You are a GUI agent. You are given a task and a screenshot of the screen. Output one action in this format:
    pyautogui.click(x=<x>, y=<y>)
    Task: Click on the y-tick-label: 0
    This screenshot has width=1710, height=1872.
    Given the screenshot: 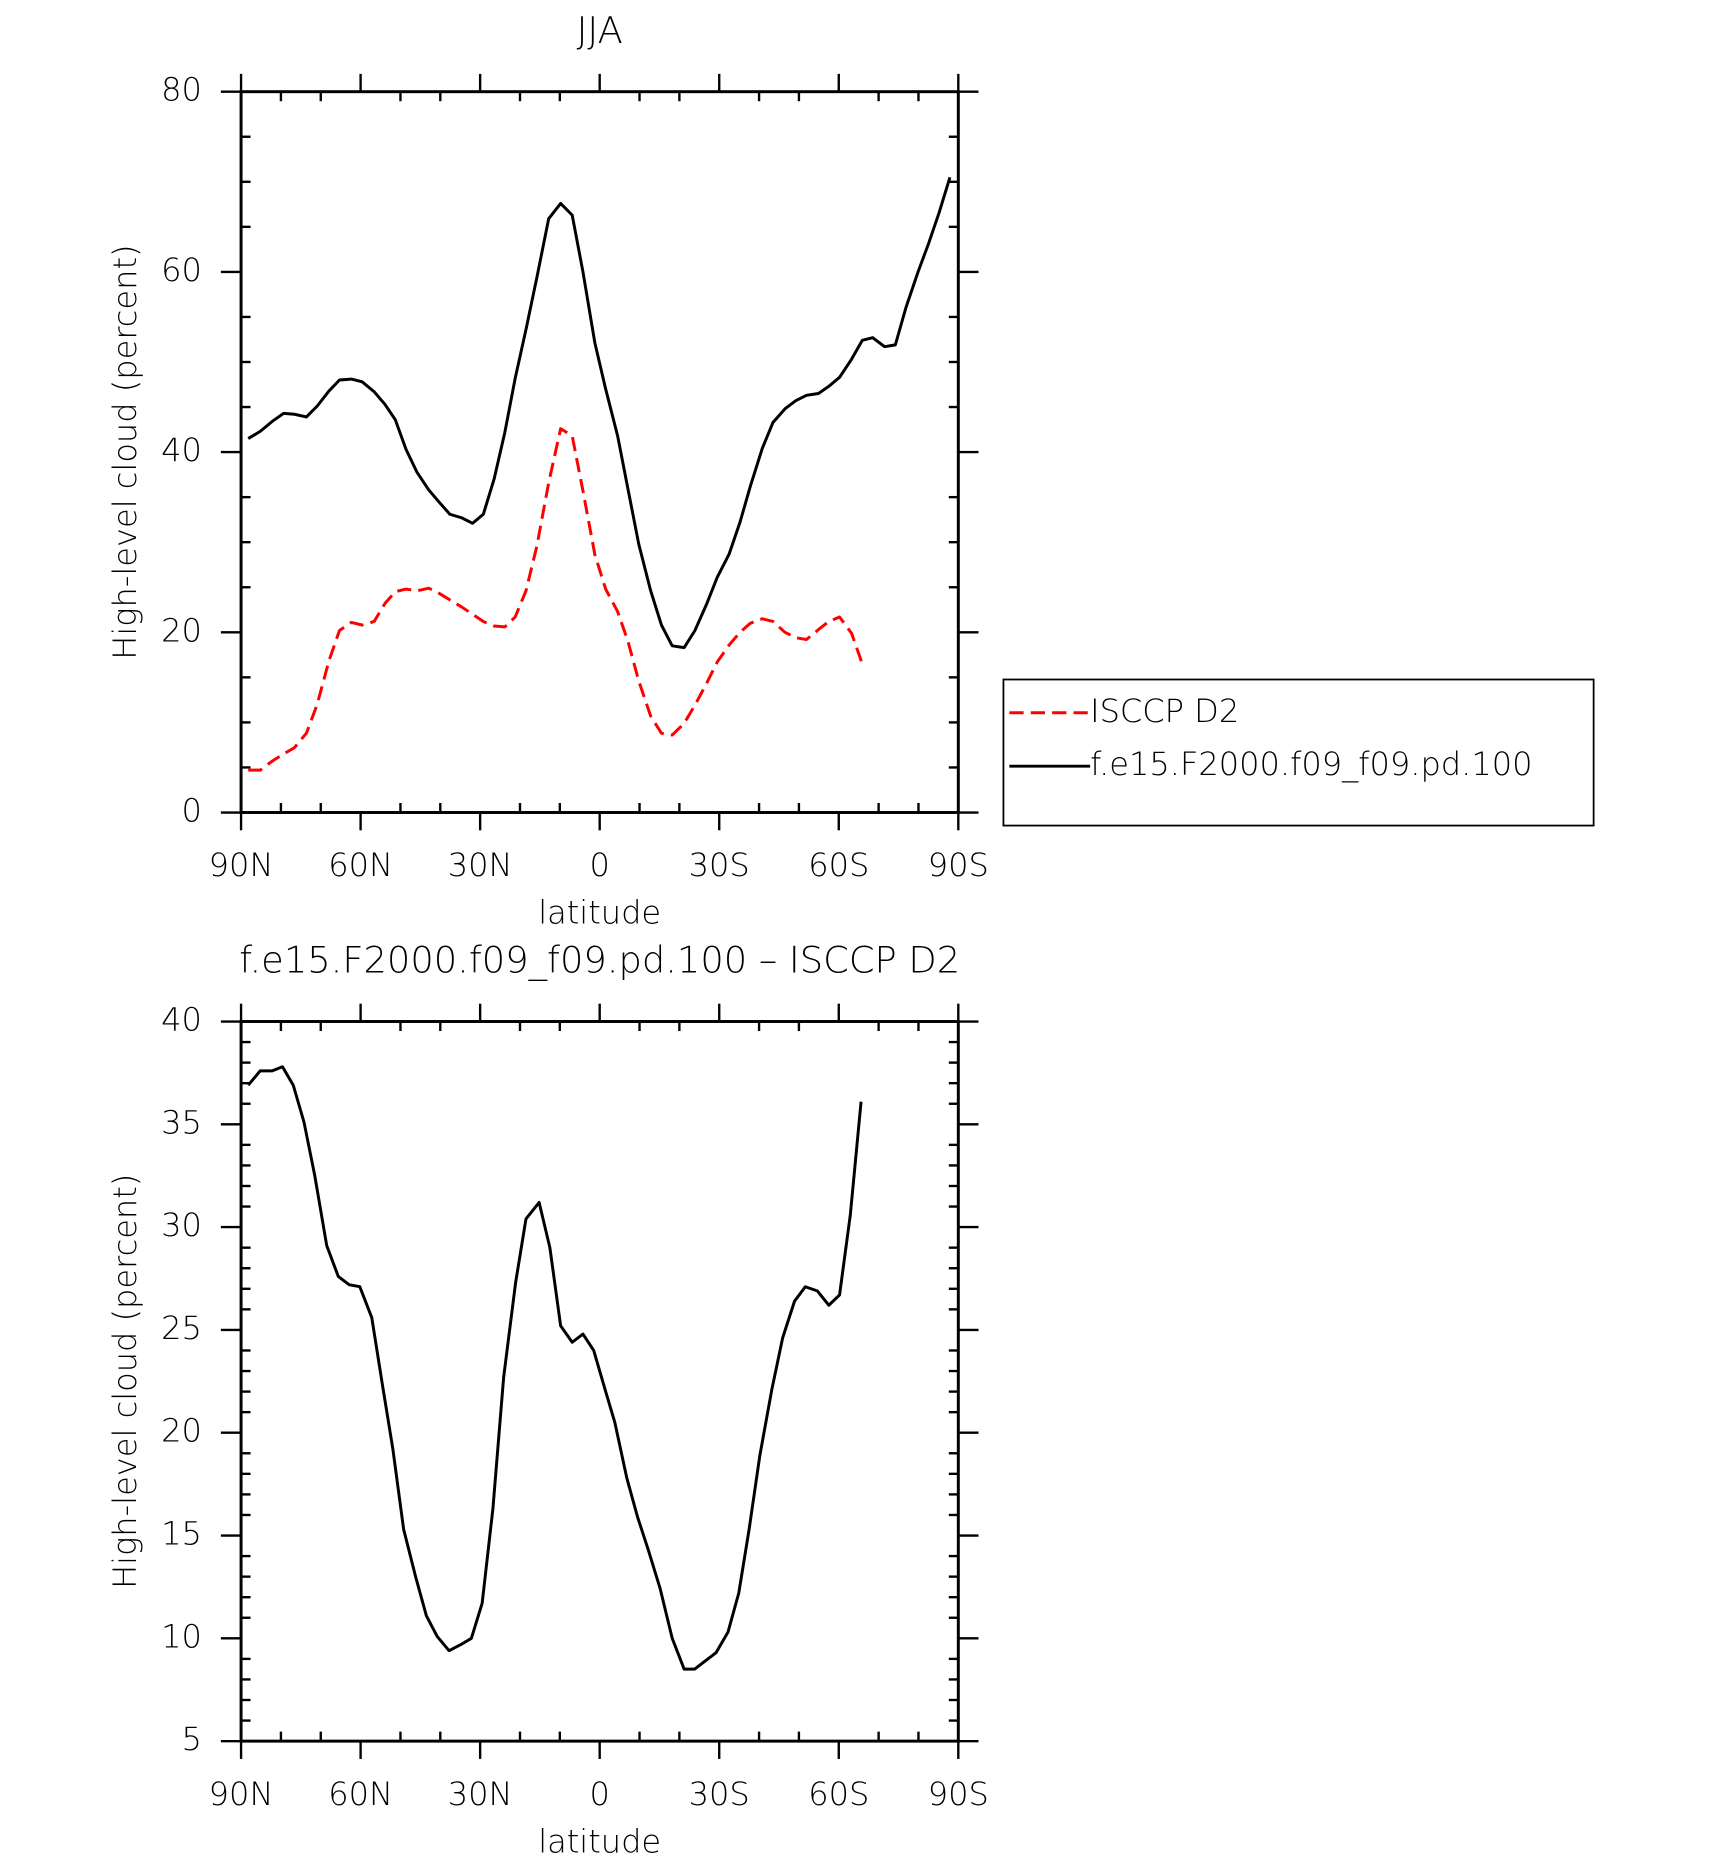 What is the action you would take?
    pyautogui.click(x=191, y=811)
    